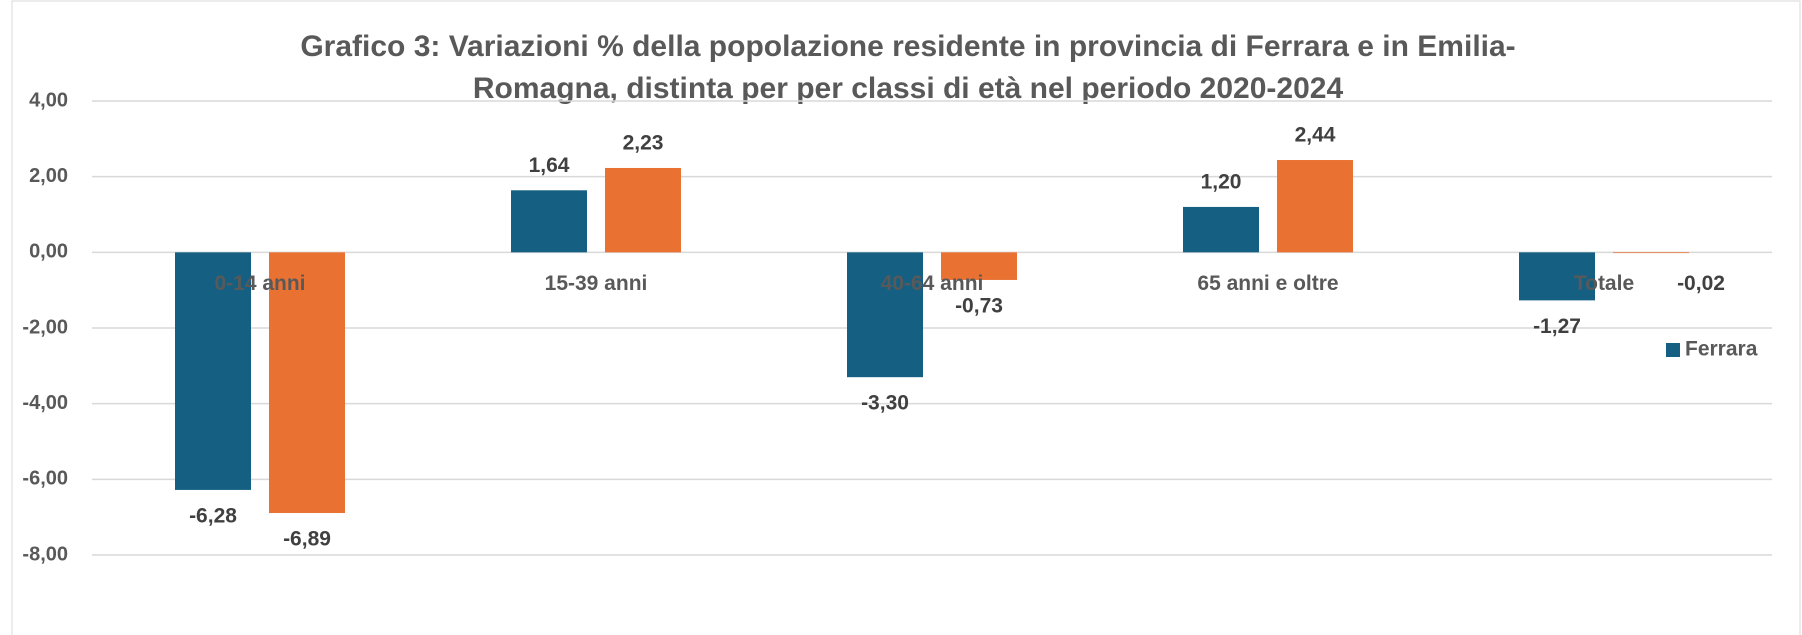 The image size is (1802, 635). What do you see at coordinates (1701, 283) in the screenshot?
I see `data-label: -0,02` at bounding box center [1701, 283].